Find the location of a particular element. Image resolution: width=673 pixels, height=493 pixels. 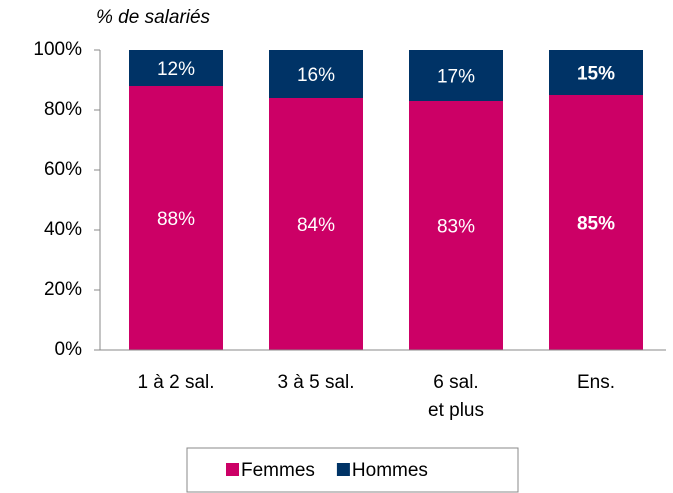

x-tick-label: 3 à 5 sal. is located at coordinates (315, 382).